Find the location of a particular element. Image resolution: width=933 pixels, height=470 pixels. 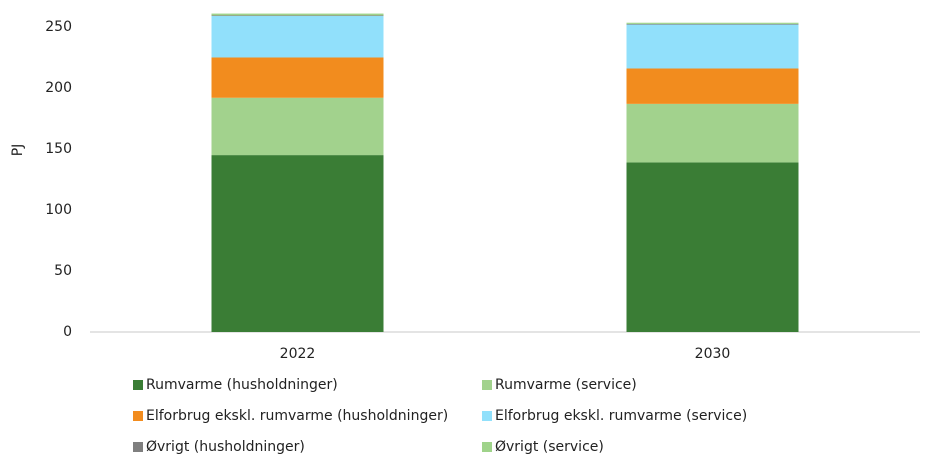

legend-label: Øvrigt (service) is located at coordinates (549, 447).